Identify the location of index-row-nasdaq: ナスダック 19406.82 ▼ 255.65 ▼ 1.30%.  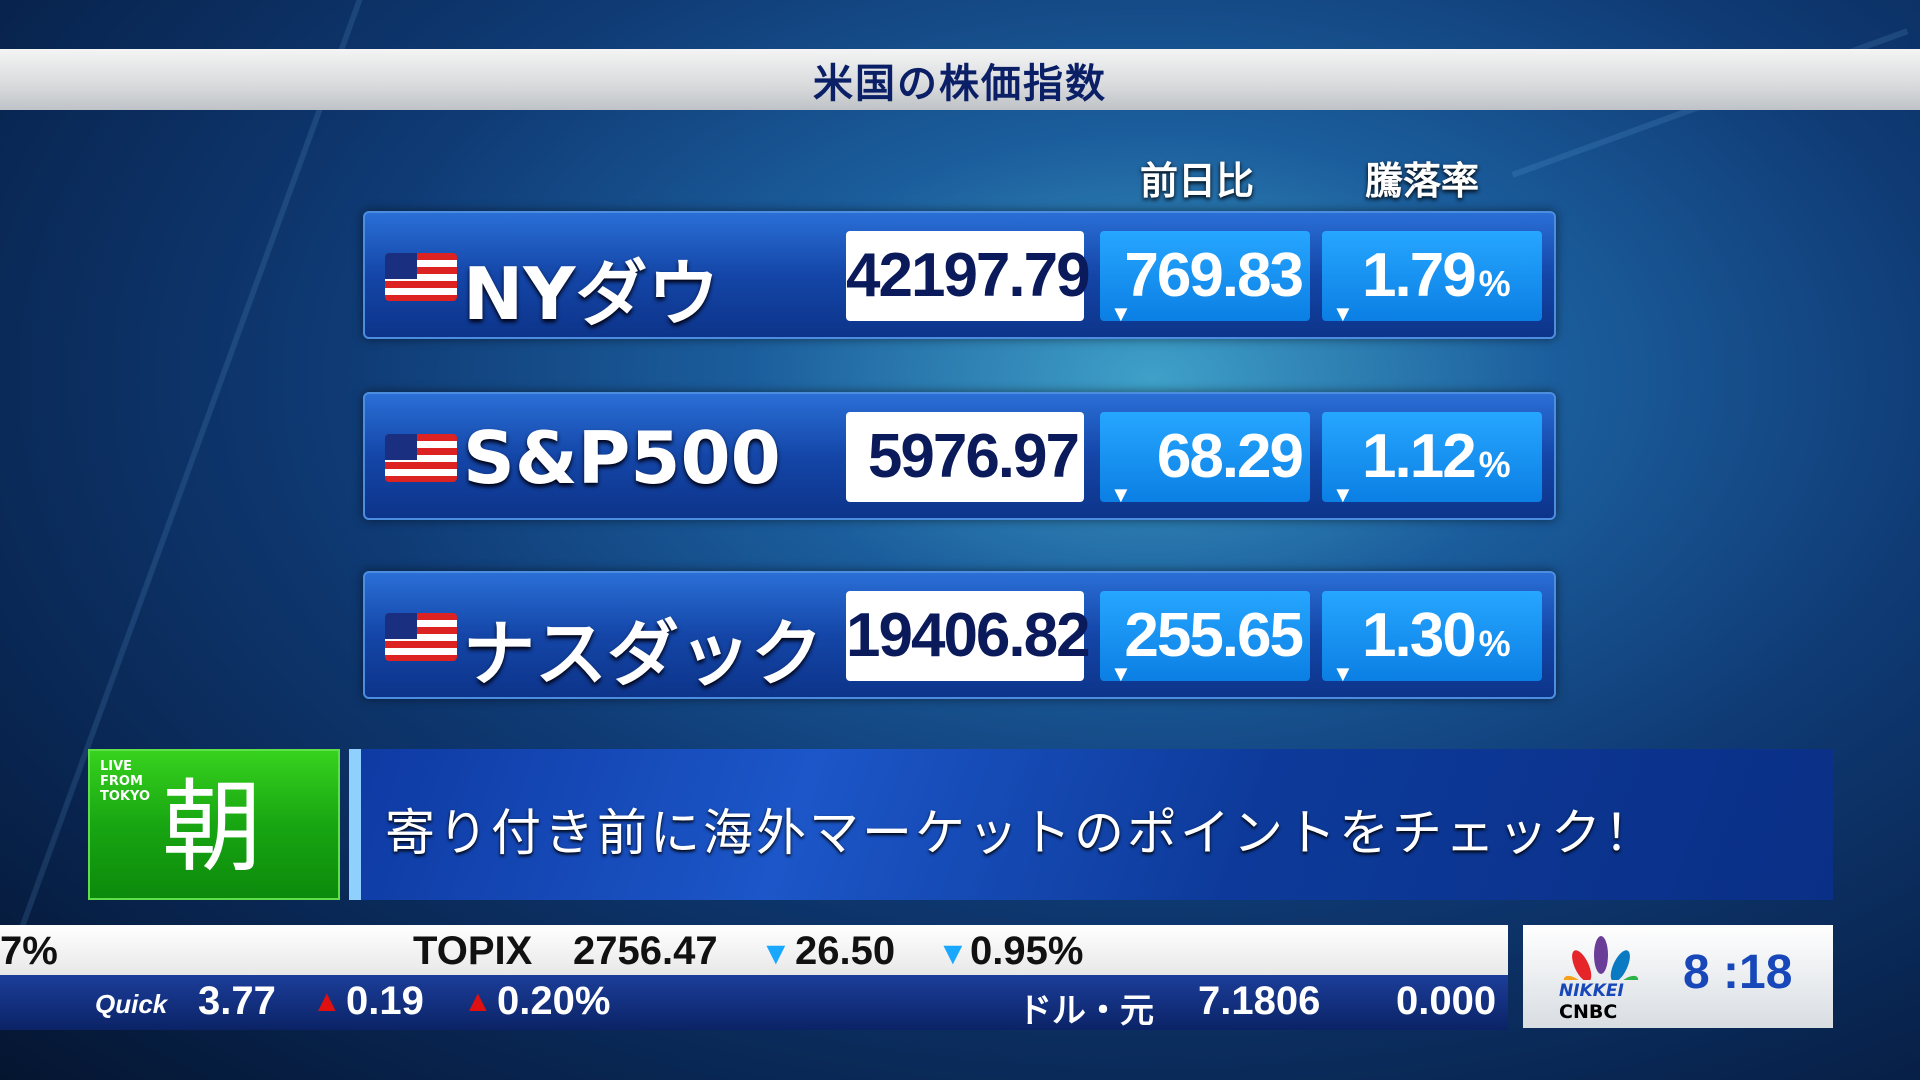
(959, 635).